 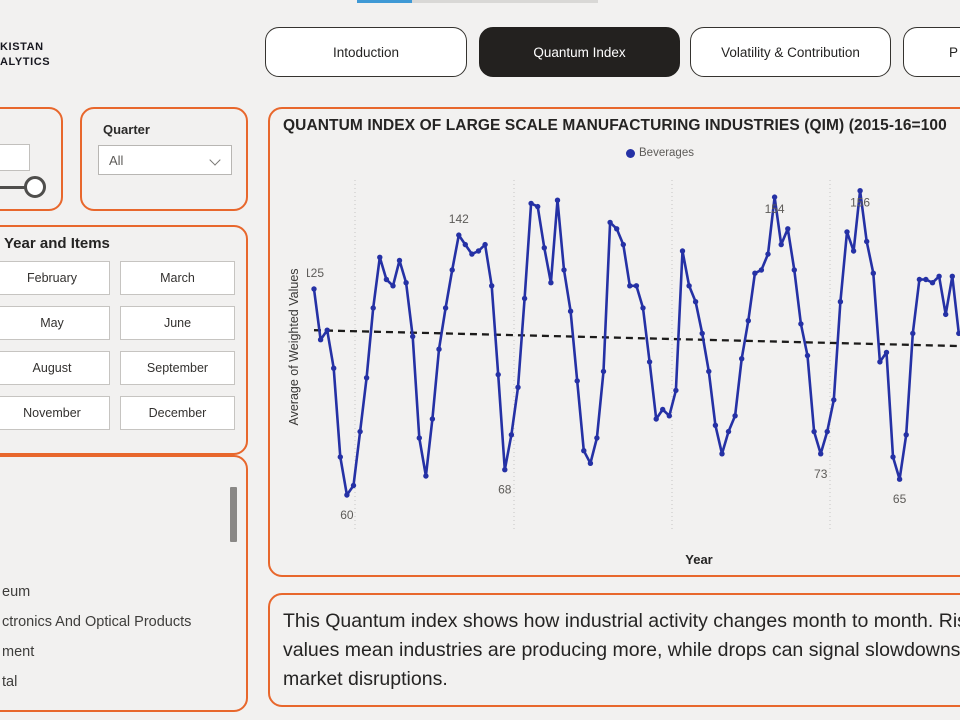 I want to click on top-scrollbar-thumb, so click(x=384, y=1).